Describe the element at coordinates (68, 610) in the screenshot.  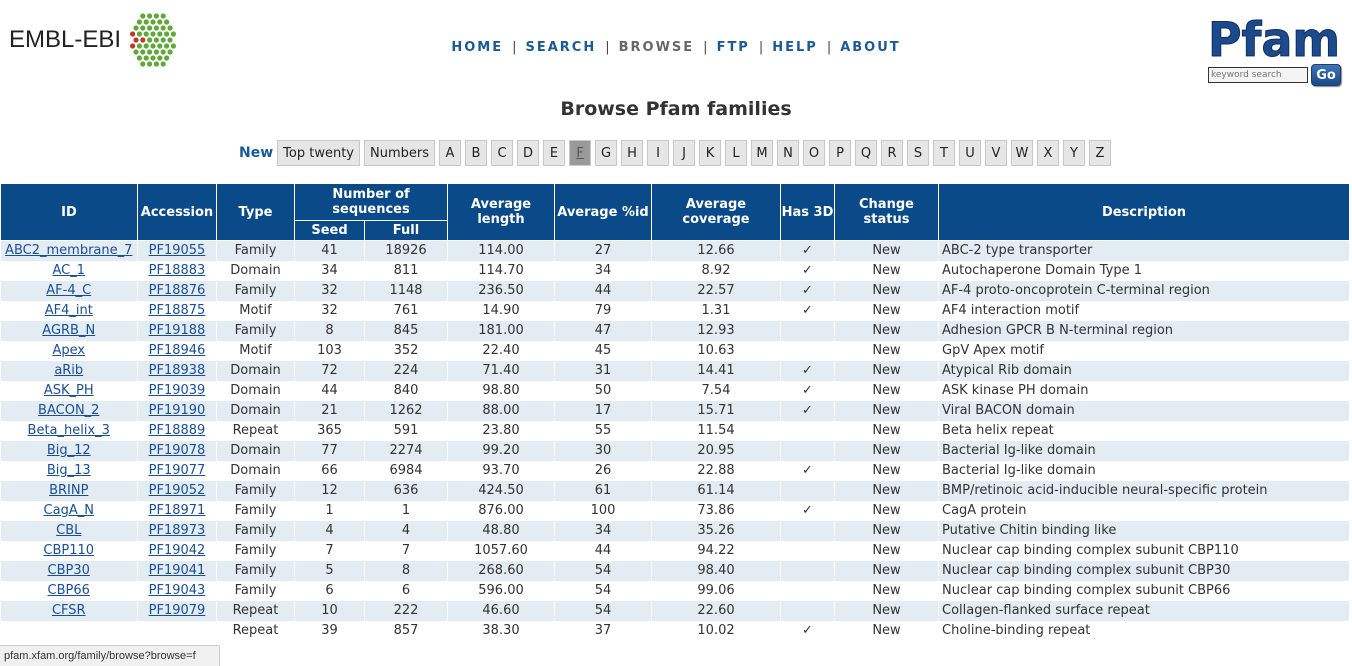
I see `cell-id-link: CFSR` at that location.